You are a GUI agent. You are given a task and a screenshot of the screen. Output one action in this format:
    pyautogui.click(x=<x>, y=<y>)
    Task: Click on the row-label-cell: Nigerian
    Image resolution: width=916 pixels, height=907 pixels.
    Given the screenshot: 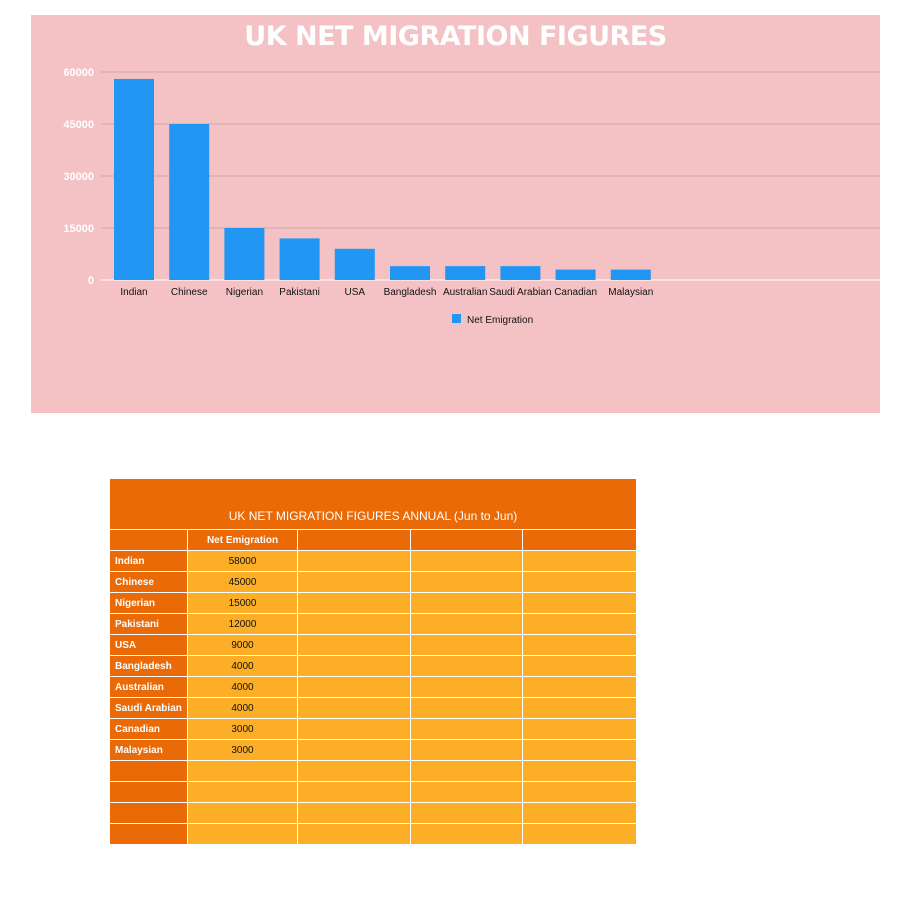 What is the action you would take?
    pyautogui.click(x=148, y=603)
    